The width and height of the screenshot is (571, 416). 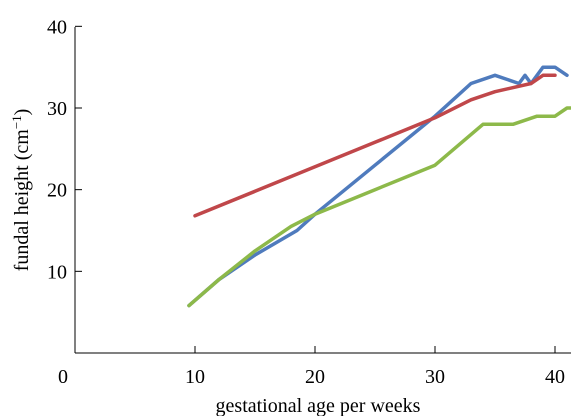 I want to click on x-tick-label: 0, so click(x=63, y=377).